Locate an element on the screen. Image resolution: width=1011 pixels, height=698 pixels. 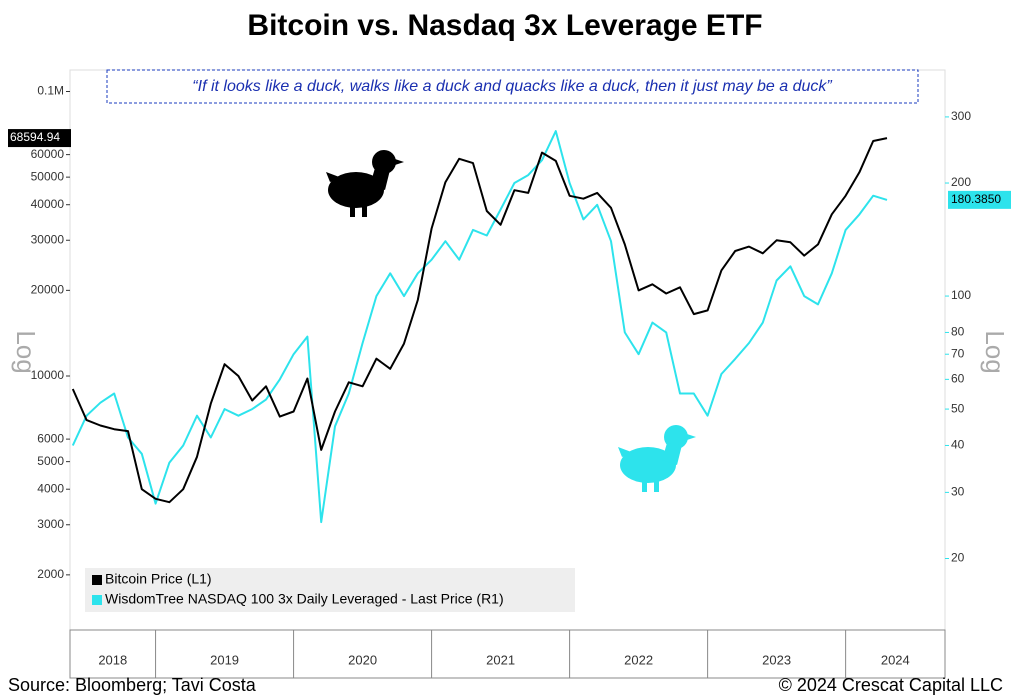
y-tick-label: 0.1M is located at coordinates (50, 91).